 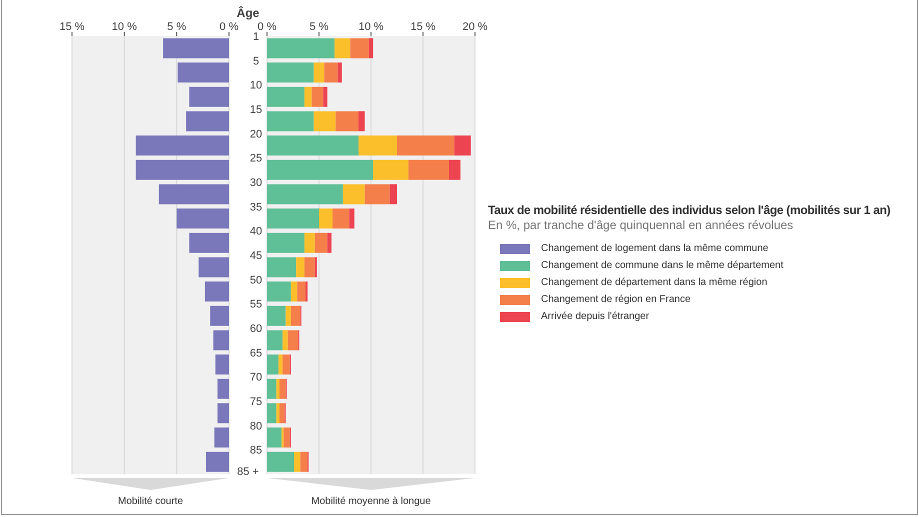 What do you see at coordinates (690, 210) in the screenshot?
I see `text: Taux de mobilité résidentielle des individus selon l'âge (mobilités sur 1 an)` at bounding box center [690, 210].